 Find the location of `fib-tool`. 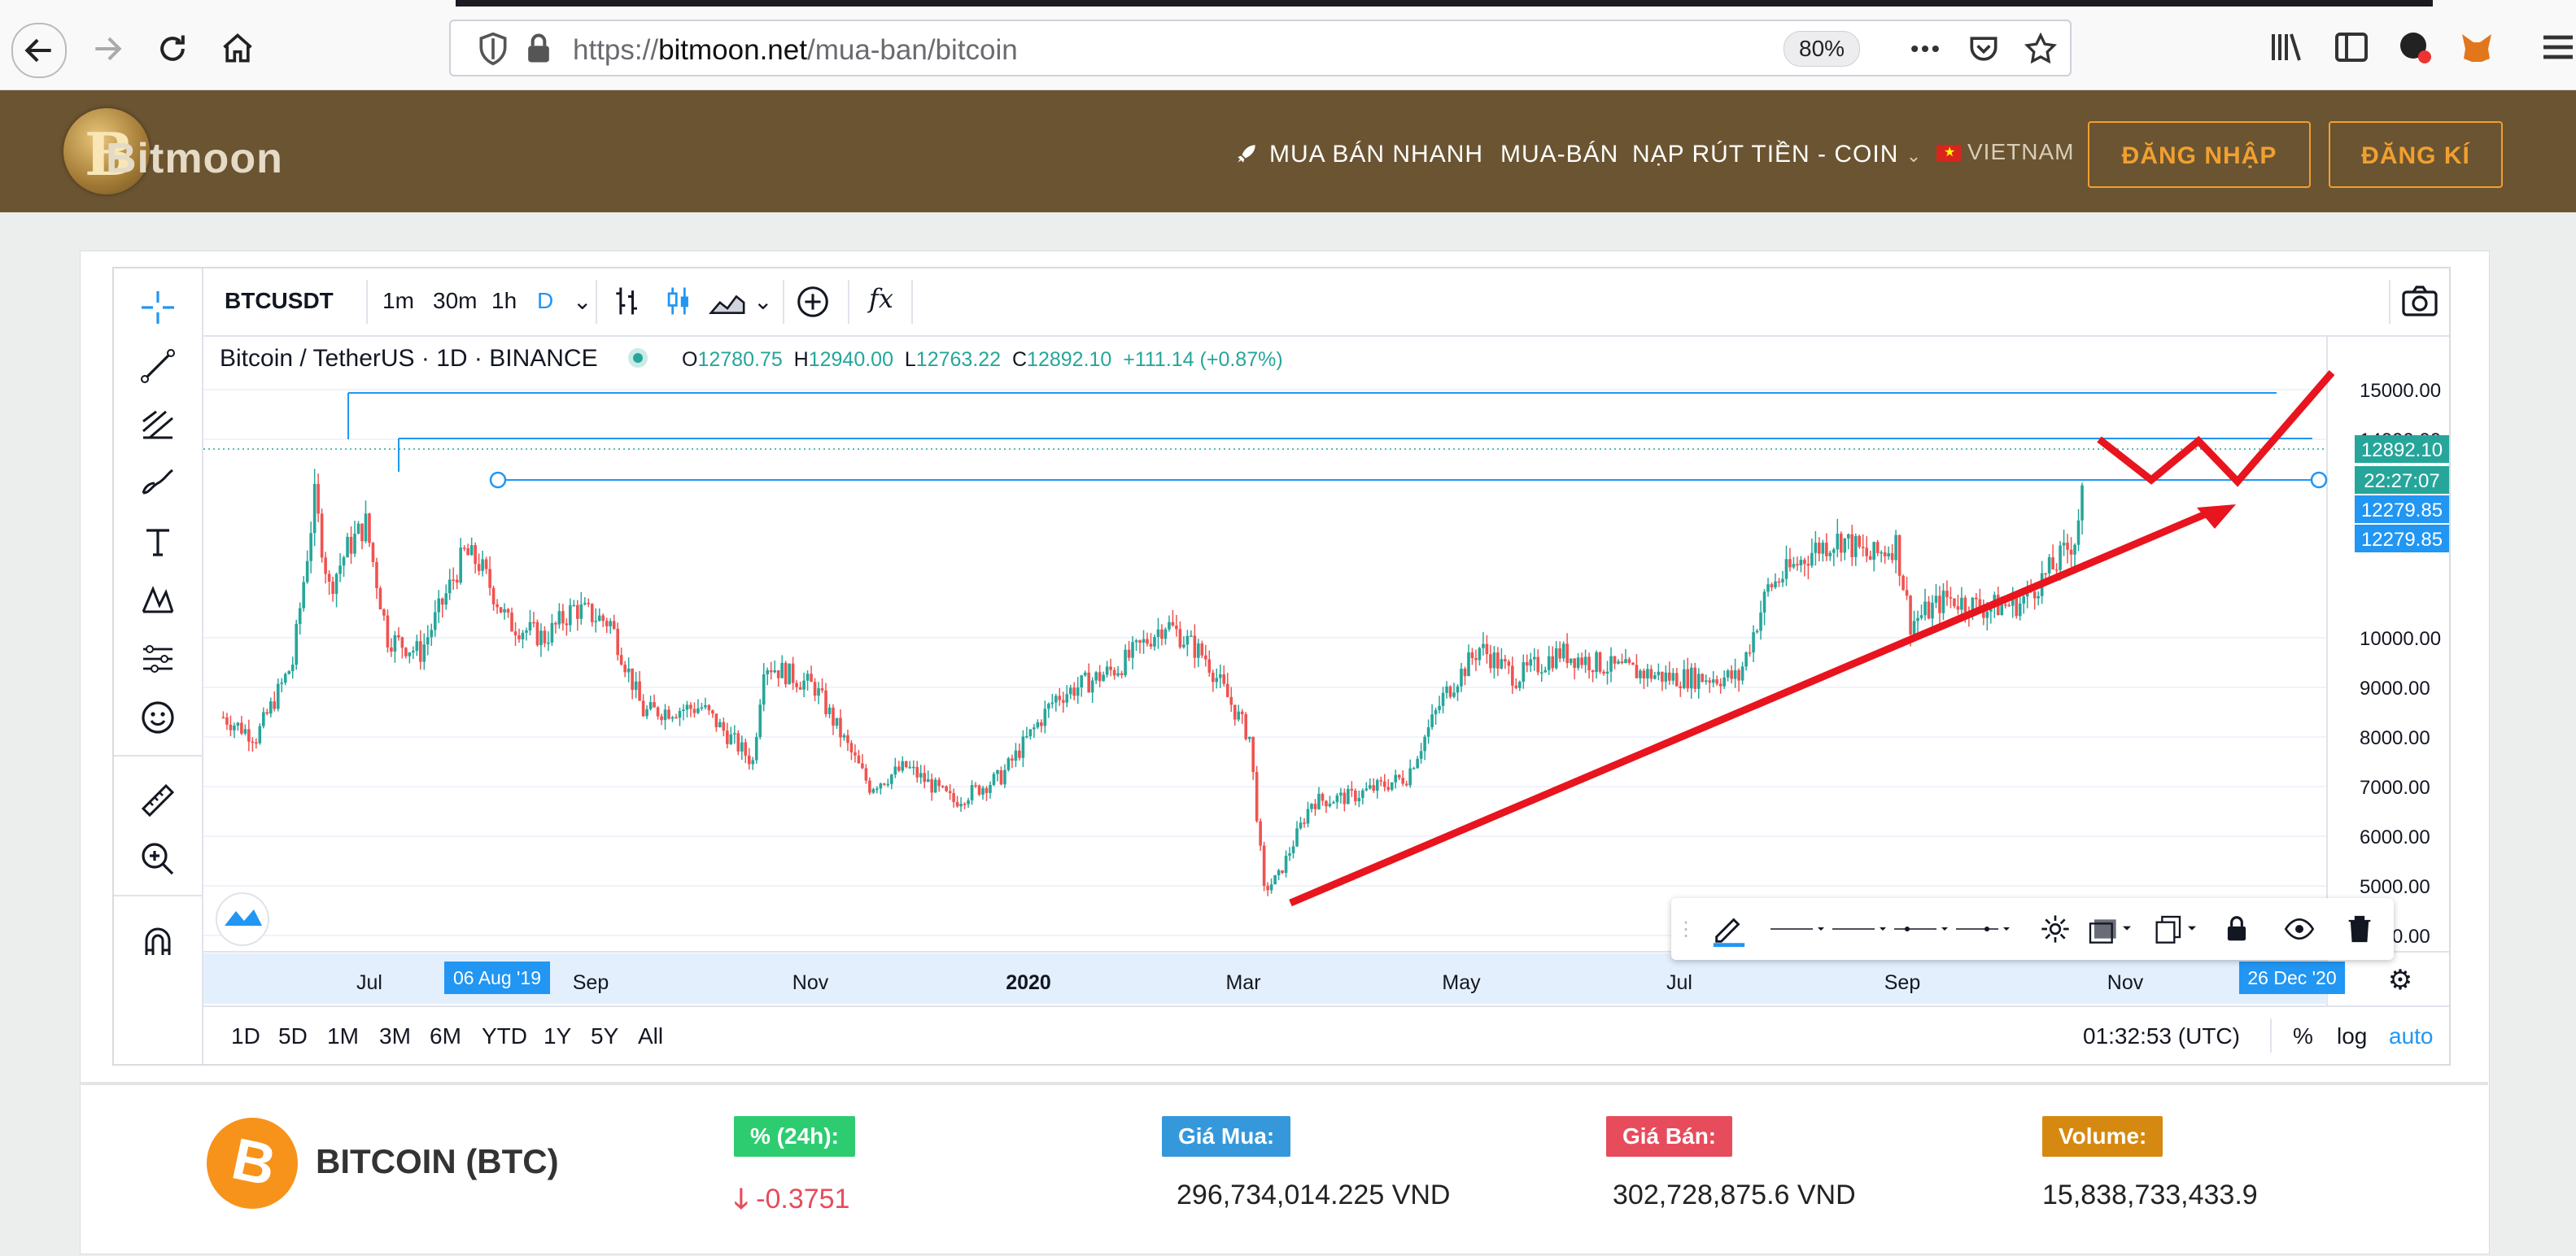

fib-tool is located at coordinates (157, 424).